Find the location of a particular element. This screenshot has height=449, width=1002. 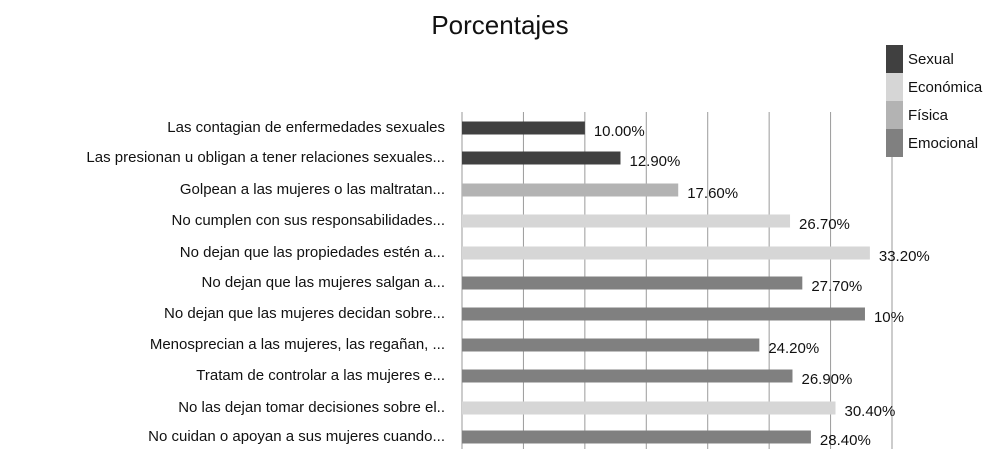

value-label: 26.70% is located at coordinates (824, 224).